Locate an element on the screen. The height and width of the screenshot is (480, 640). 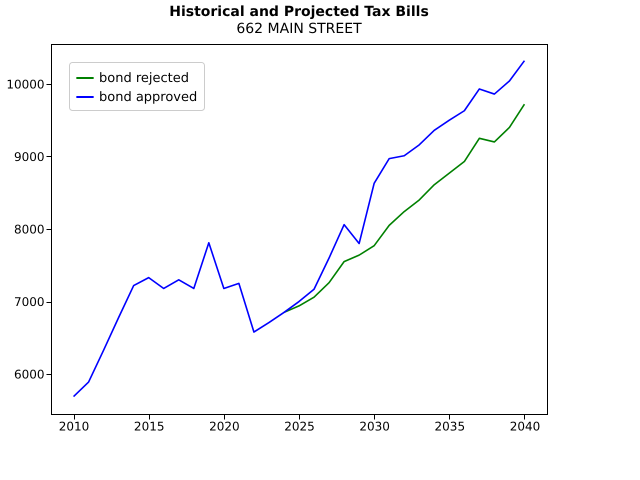
x-tick-label: 2035 is located at coordinates (450, 427).